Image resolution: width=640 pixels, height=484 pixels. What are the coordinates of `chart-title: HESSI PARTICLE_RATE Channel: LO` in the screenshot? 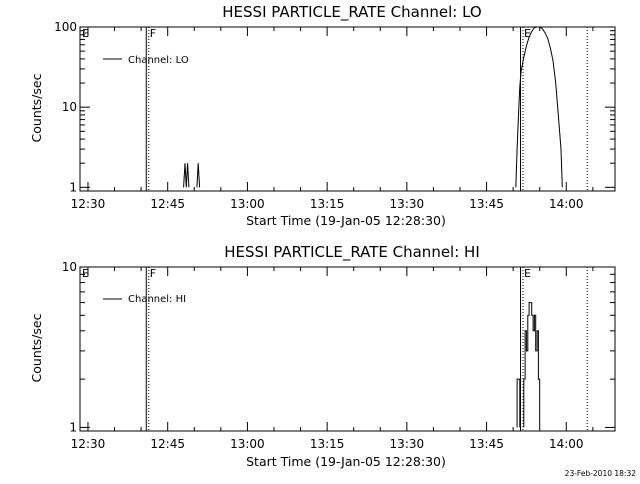 It's located at (351, 12).